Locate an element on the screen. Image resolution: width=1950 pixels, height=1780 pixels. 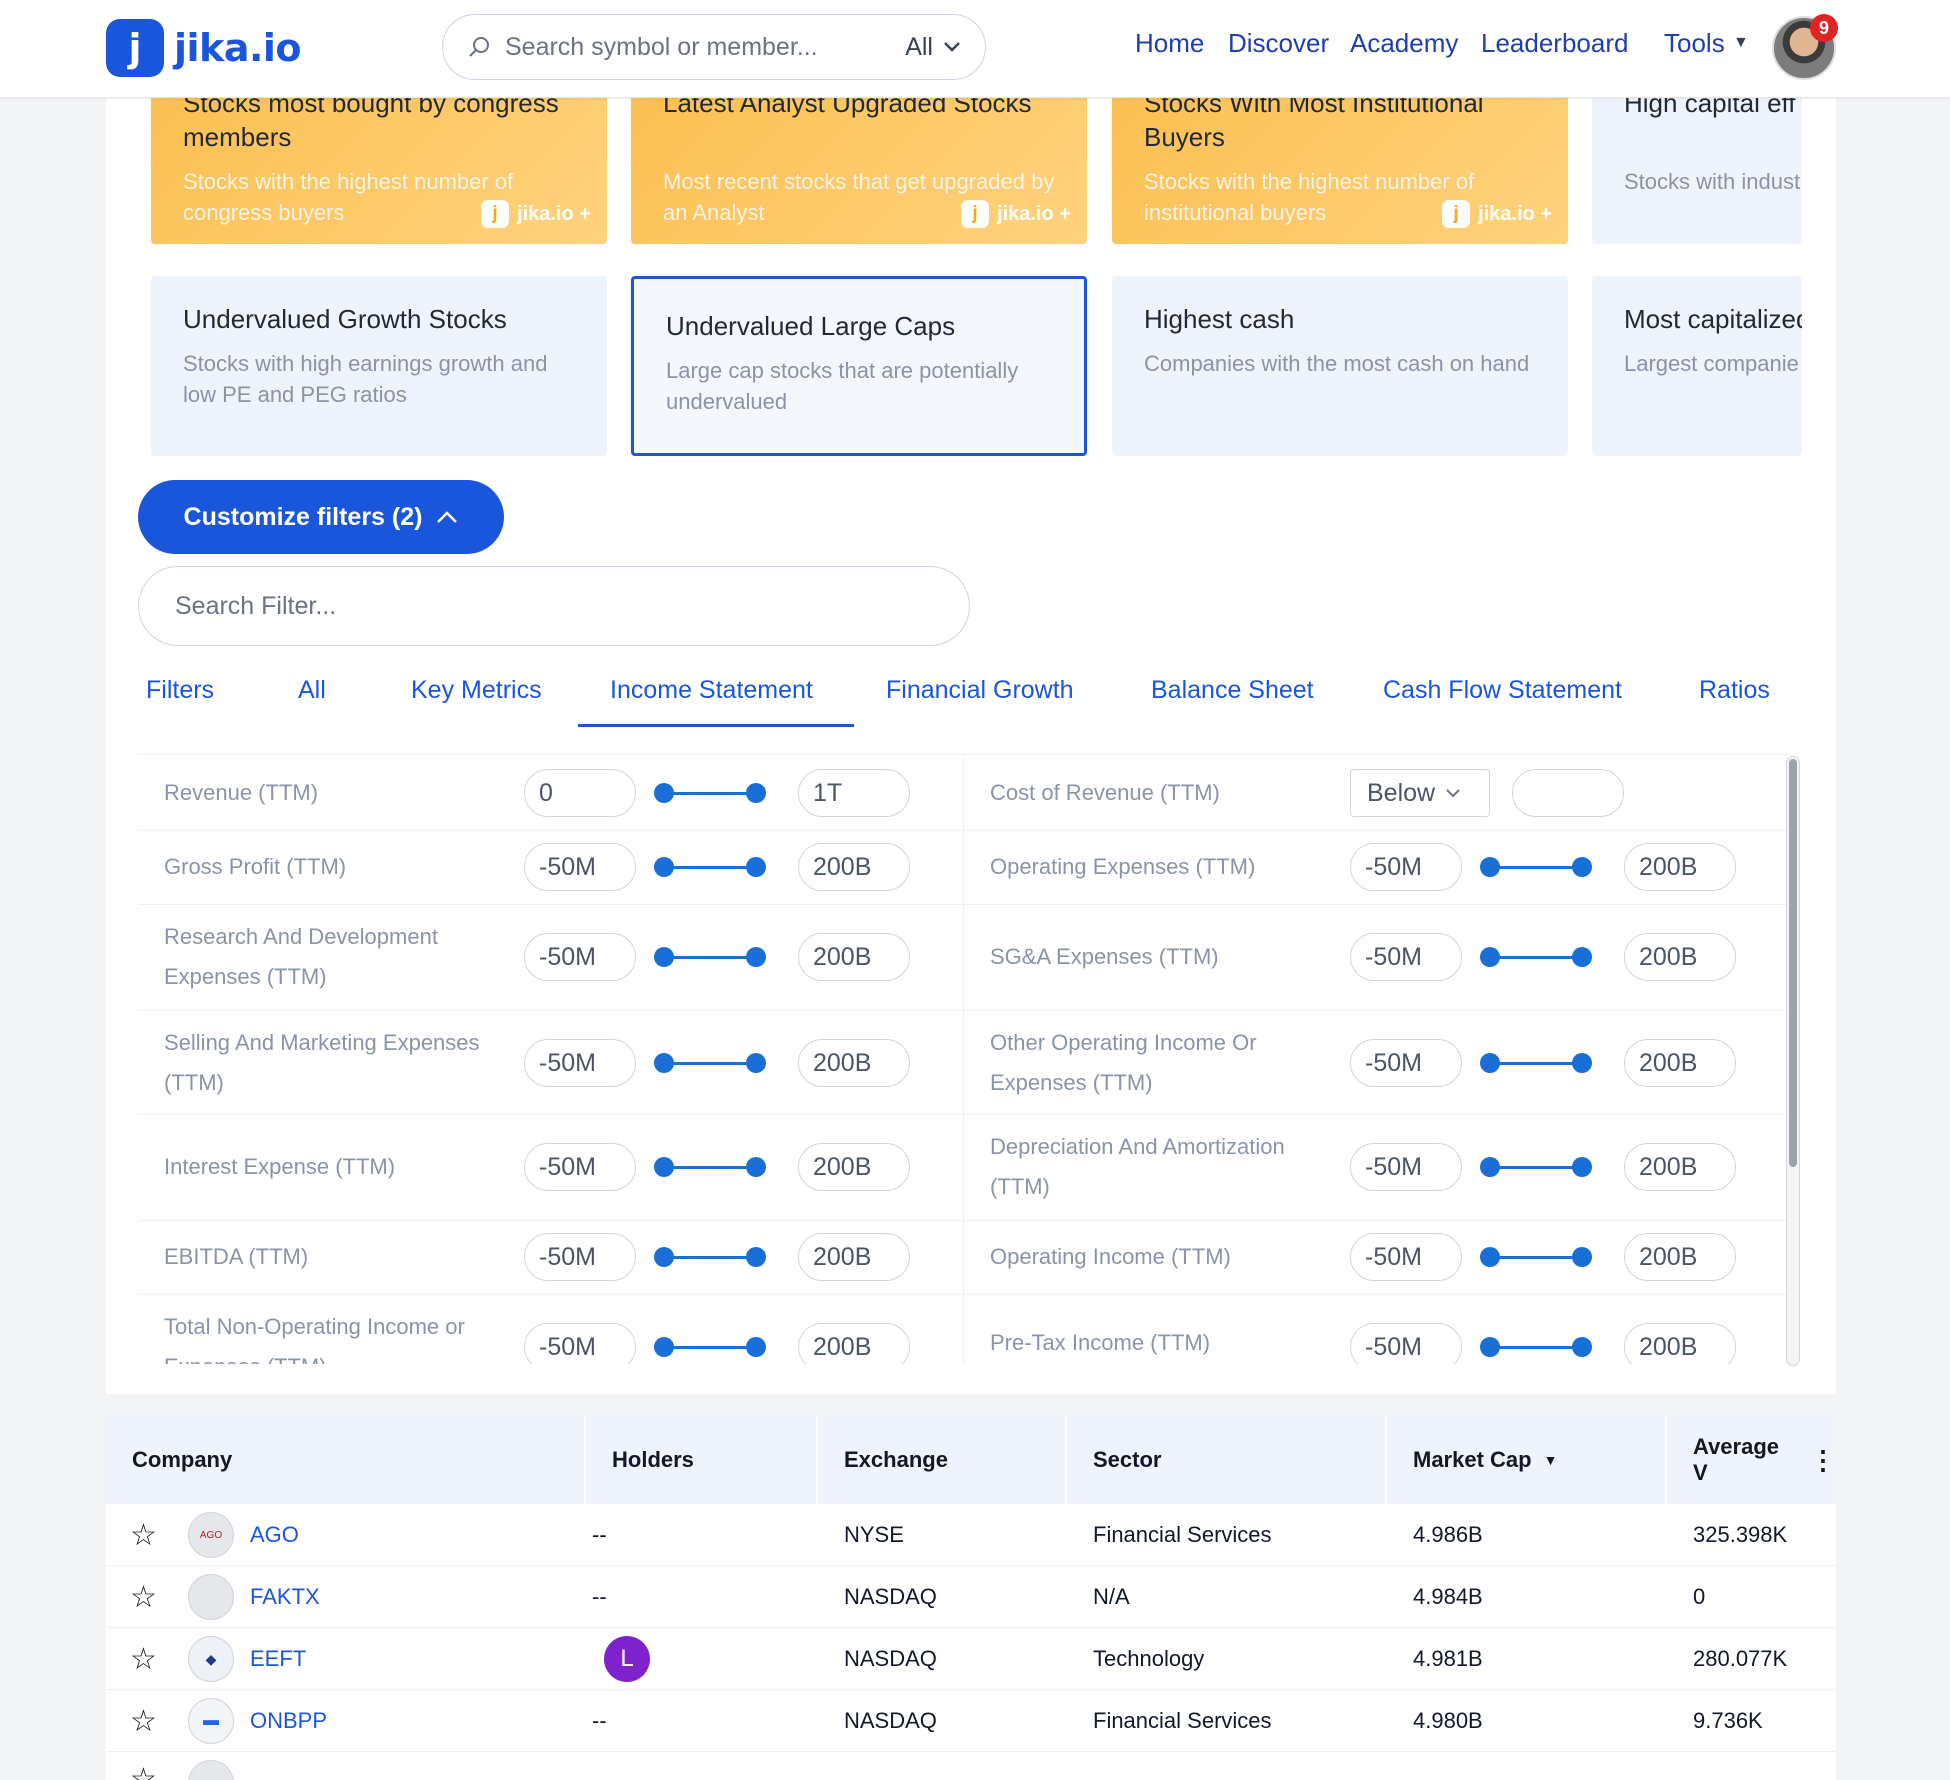
sort-desc-icon: ▼ is located at coordinates (1550, 1460).